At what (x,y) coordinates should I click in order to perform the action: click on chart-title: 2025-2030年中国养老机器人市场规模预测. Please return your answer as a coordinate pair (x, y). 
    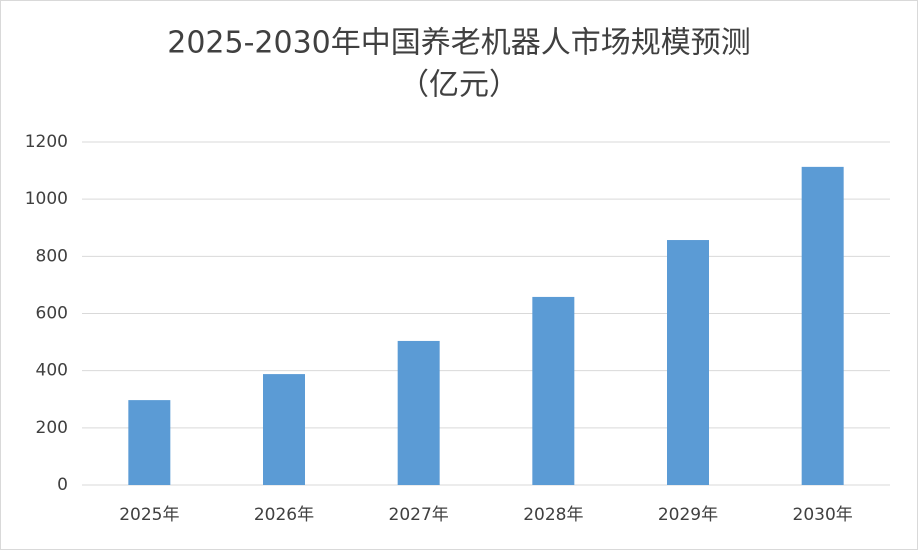
    Looking at the image, I should click on (459, 43).